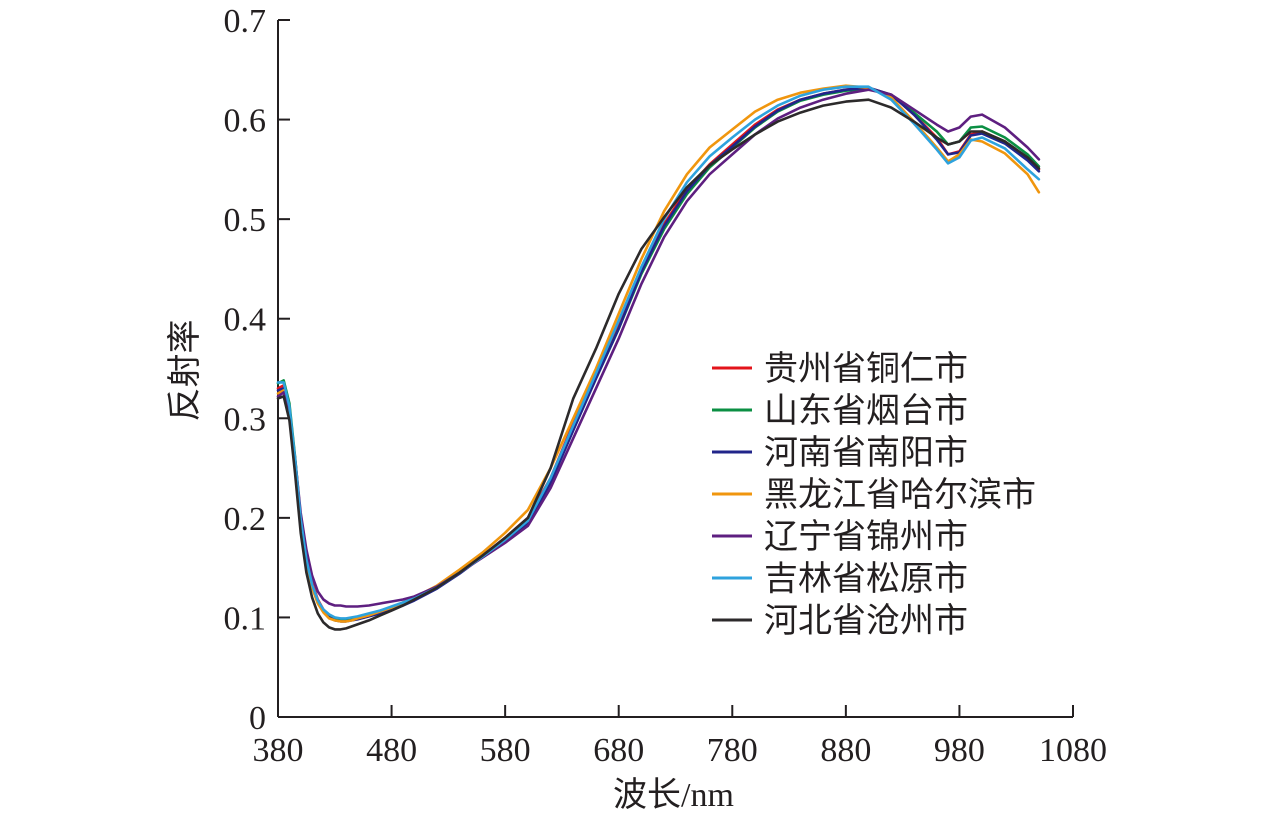 Image resolution: width=1276 pixels, height=819 pixels. I want to click on x-tick-label: 780, so click(732, 750).